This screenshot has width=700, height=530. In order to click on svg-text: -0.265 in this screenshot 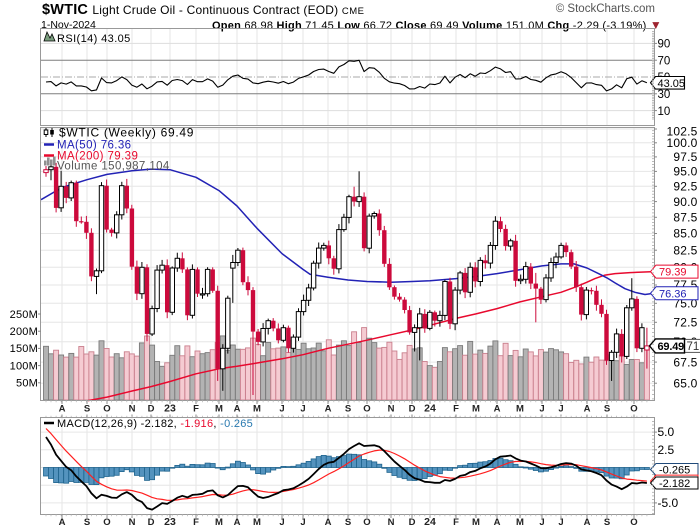, I will do `click(674, 471)`.